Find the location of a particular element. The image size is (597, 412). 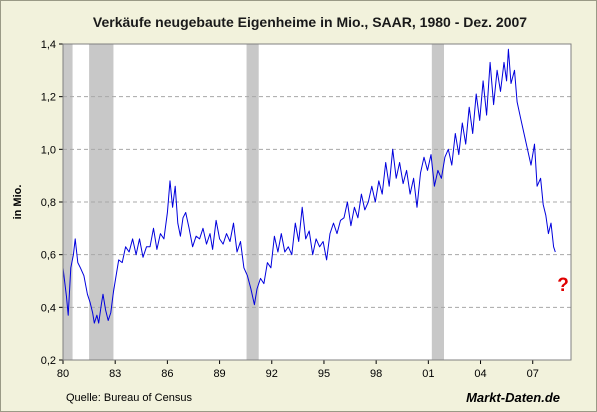

y-tick-label: 1,4 is located at coordinates (48, 45).